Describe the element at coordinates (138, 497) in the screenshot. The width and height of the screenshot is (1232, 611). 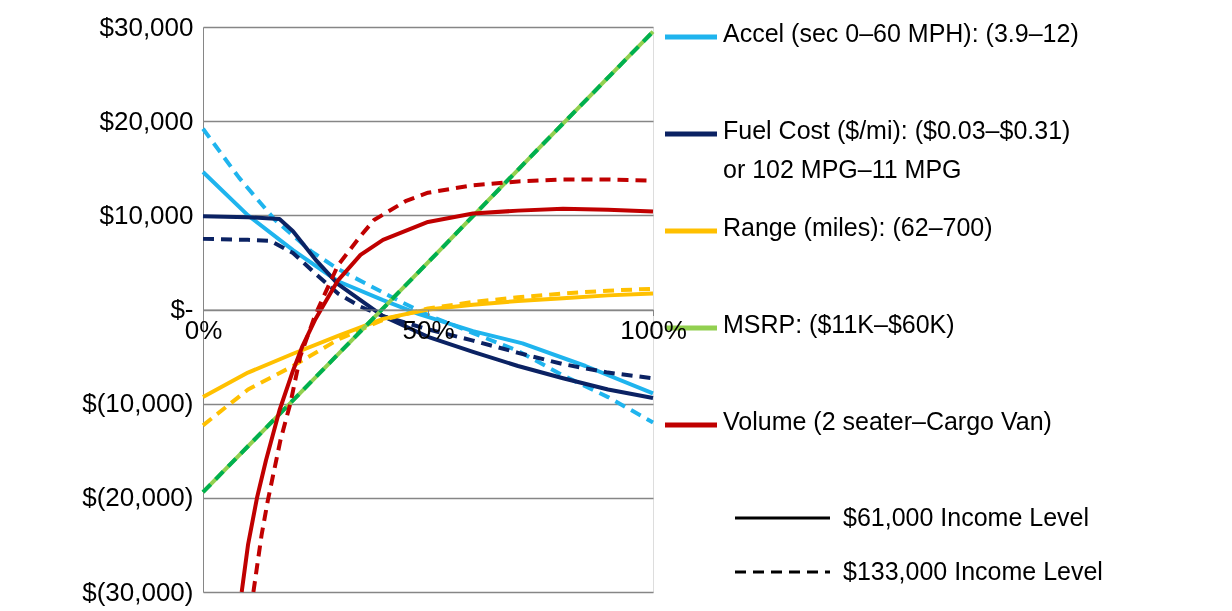
I see `y-tick-label: $(20,000)` at that location.